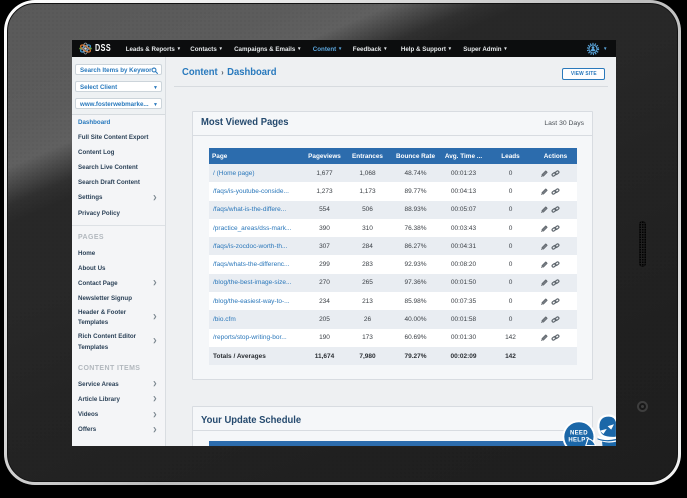 The width and height of the screenshot is (687, 498). I want to click on svg-text: NEED, so click(579, 434).